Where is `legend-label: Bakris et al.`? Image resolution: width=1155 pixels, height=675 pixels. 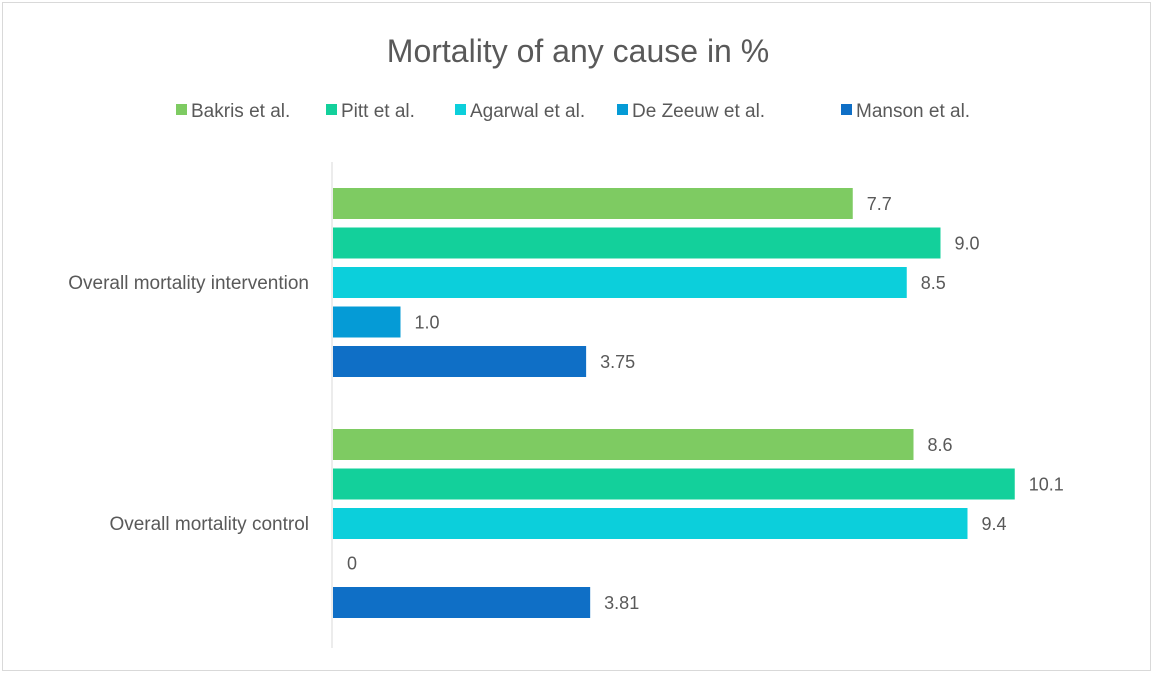 legend-label: Bakris et al. is located at coordinates (240, 111).